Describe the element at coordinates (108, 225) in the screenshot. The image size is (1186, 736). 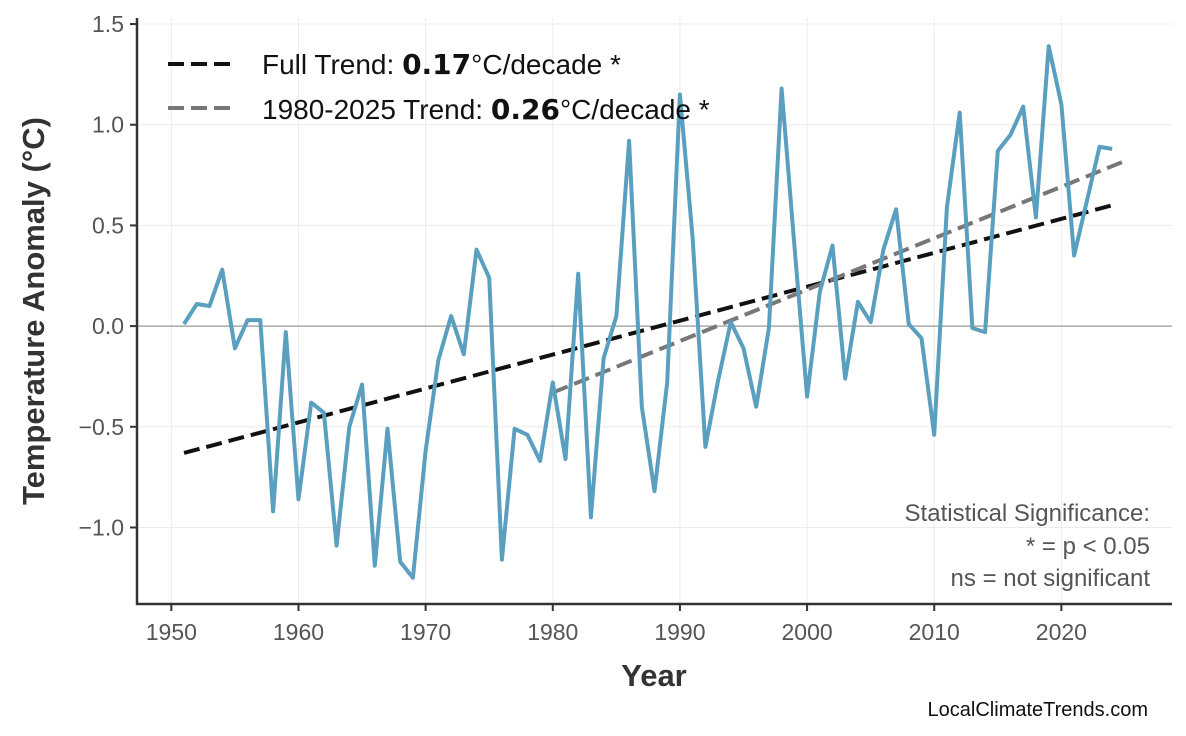
I see `y-tick-label: 0.5` at that location.